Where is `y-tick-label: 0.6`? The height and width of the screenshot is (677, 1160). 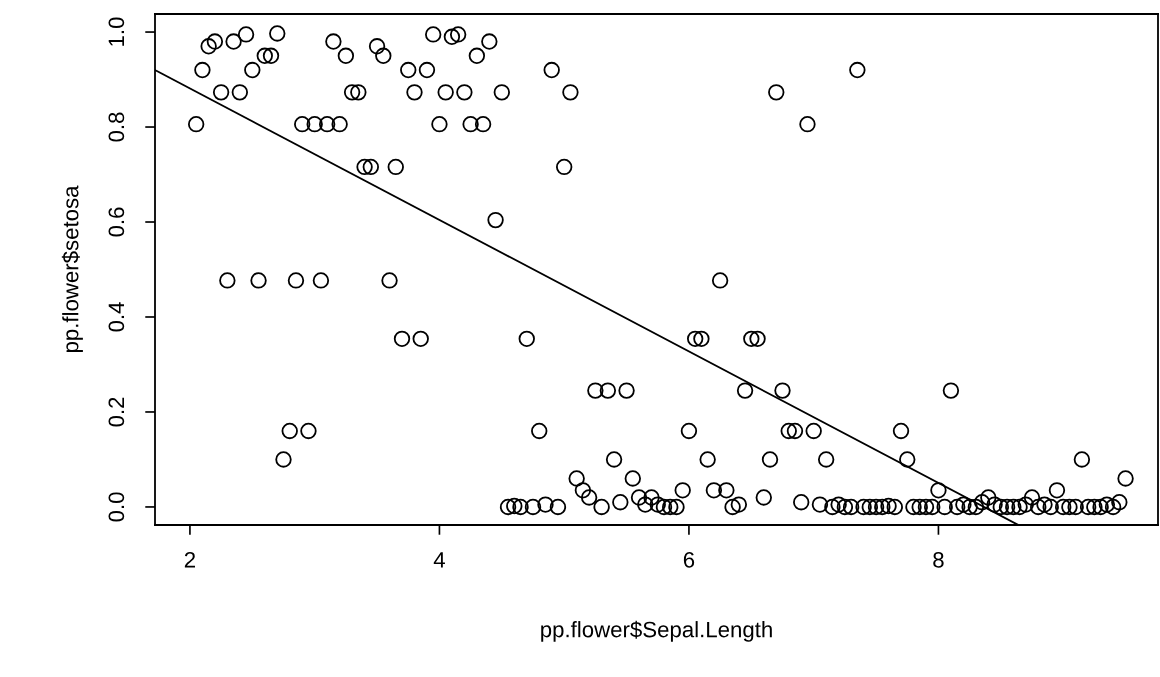 y-tick-label: 0.6 is located at coordinates (116, 222).